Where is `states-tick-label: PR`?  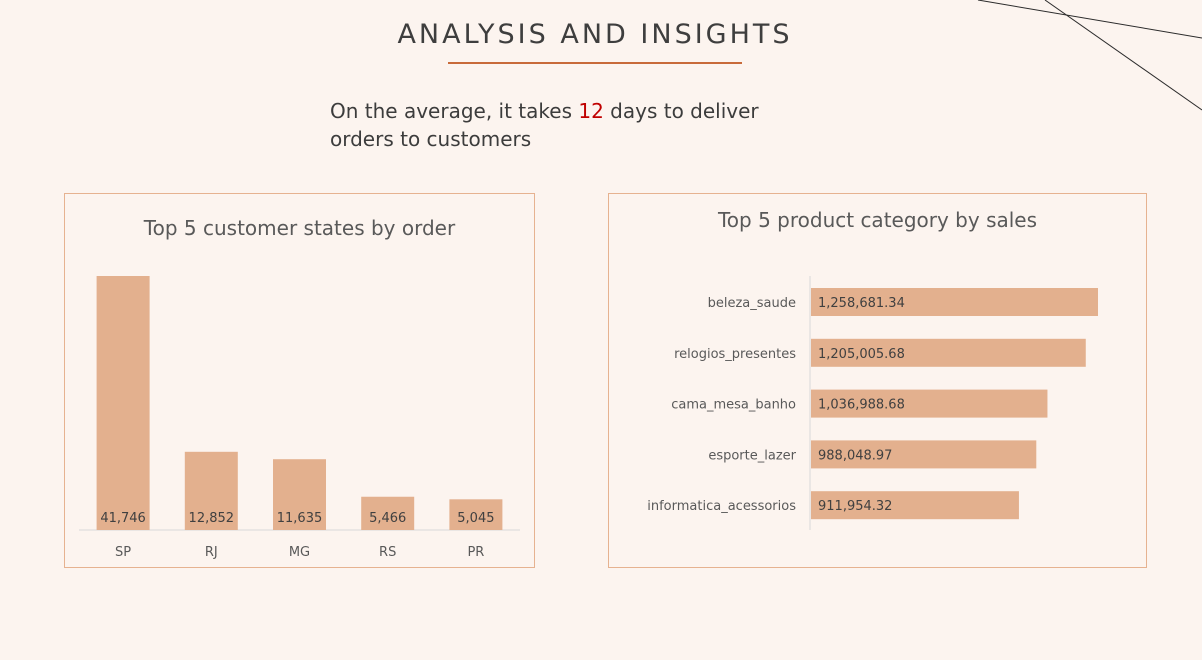 states-tick-label: PR is located at coordinates (475, 552).